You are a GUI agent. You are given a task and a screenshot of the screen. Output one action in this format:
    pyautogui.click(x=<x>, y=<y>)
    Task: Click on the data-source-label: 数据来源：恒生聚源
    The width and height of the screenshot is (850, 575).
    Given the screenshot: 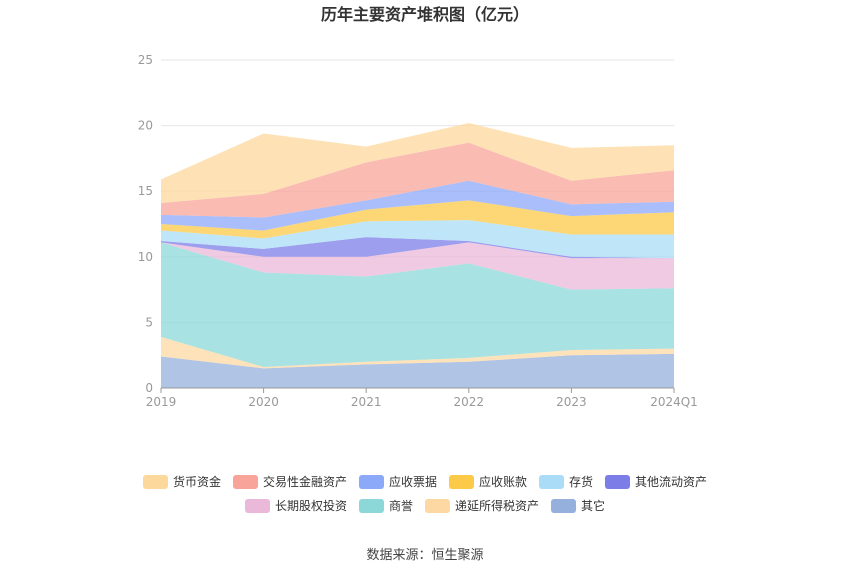 What is the action you would take?
    pyautogui.click(x=424, y=555)
    